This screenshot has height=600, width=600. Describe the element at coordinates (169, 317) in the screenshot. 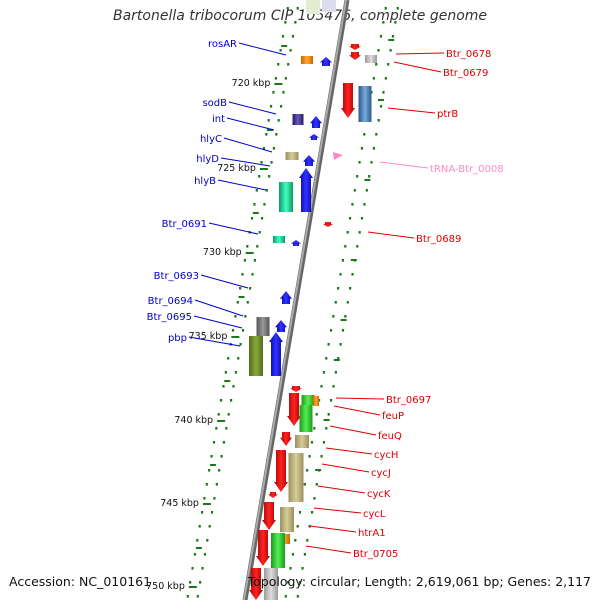

I see `gene-label-left: Btr_0695` at that location.